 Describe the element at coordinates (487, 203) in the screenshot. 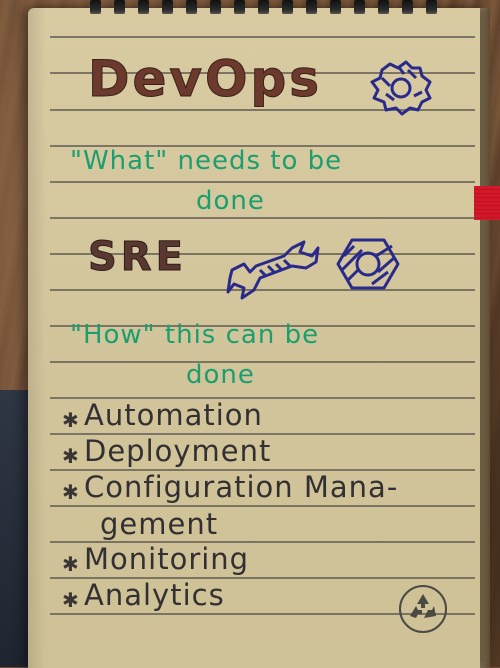

I see `red-bookmark-ribbon` at that location.